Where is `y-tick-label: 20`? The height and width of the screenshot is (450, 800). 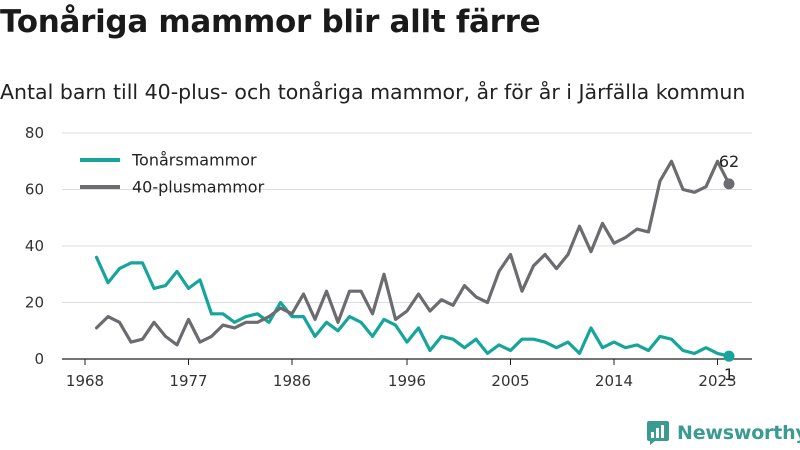 y-tick-label: 20 is located at coordinates (34, 303).